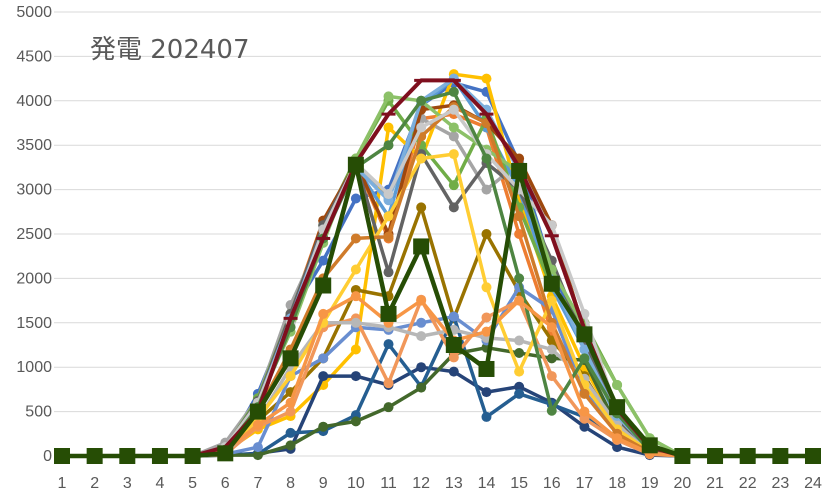  Describe the element at coordinates (585, 483) in the screenshot. I see `x-tick-label: 17` at that location.